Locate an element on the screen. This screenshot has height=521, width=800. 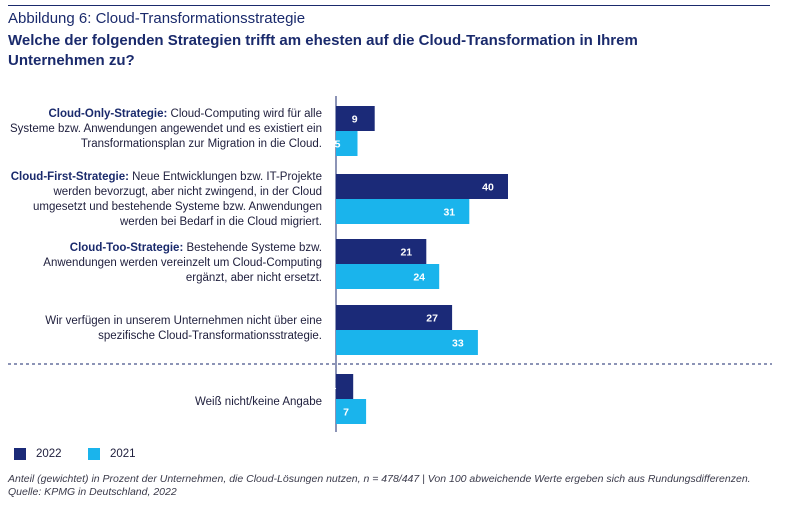
bar-value-label-2021-1: 5 is located at coordinates (338, 145).